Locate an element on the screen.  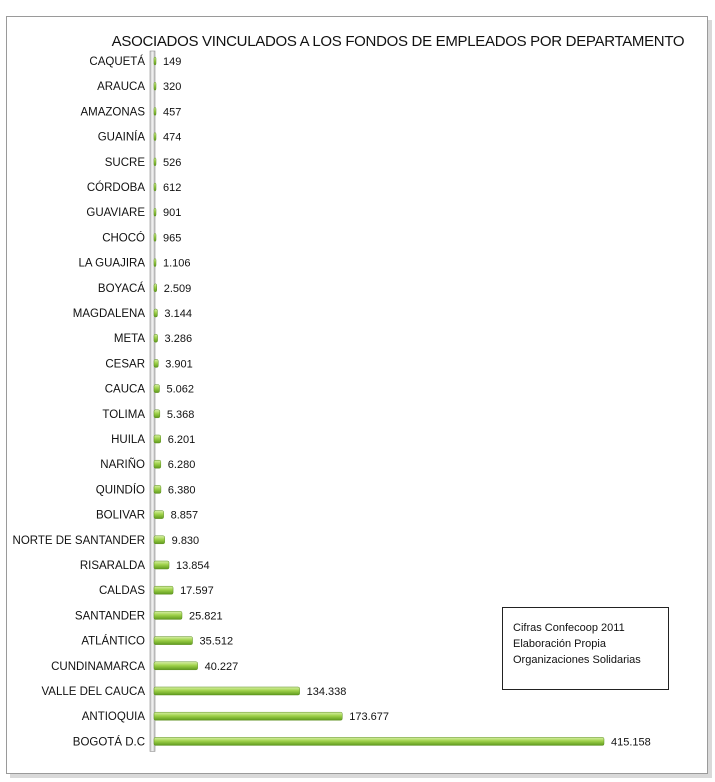
value-label: 40.227 is located at coordinates (222, 667).